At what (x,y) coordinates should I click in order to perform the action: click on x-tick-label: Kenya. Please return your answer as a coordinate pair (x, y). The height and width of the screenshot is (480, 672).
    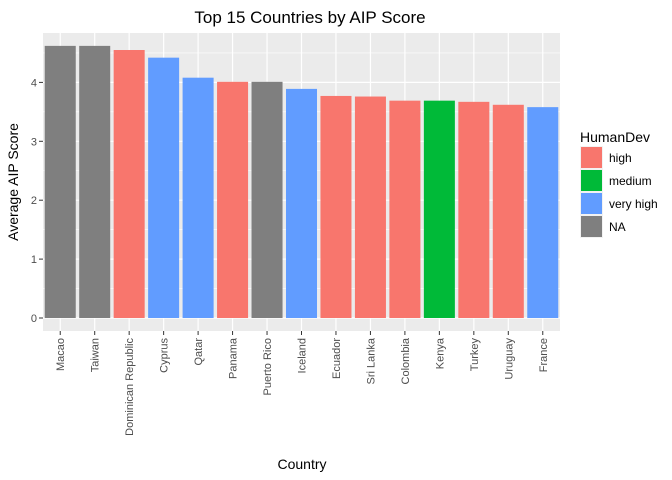
    Looking at the image, I should click on (440, 353).